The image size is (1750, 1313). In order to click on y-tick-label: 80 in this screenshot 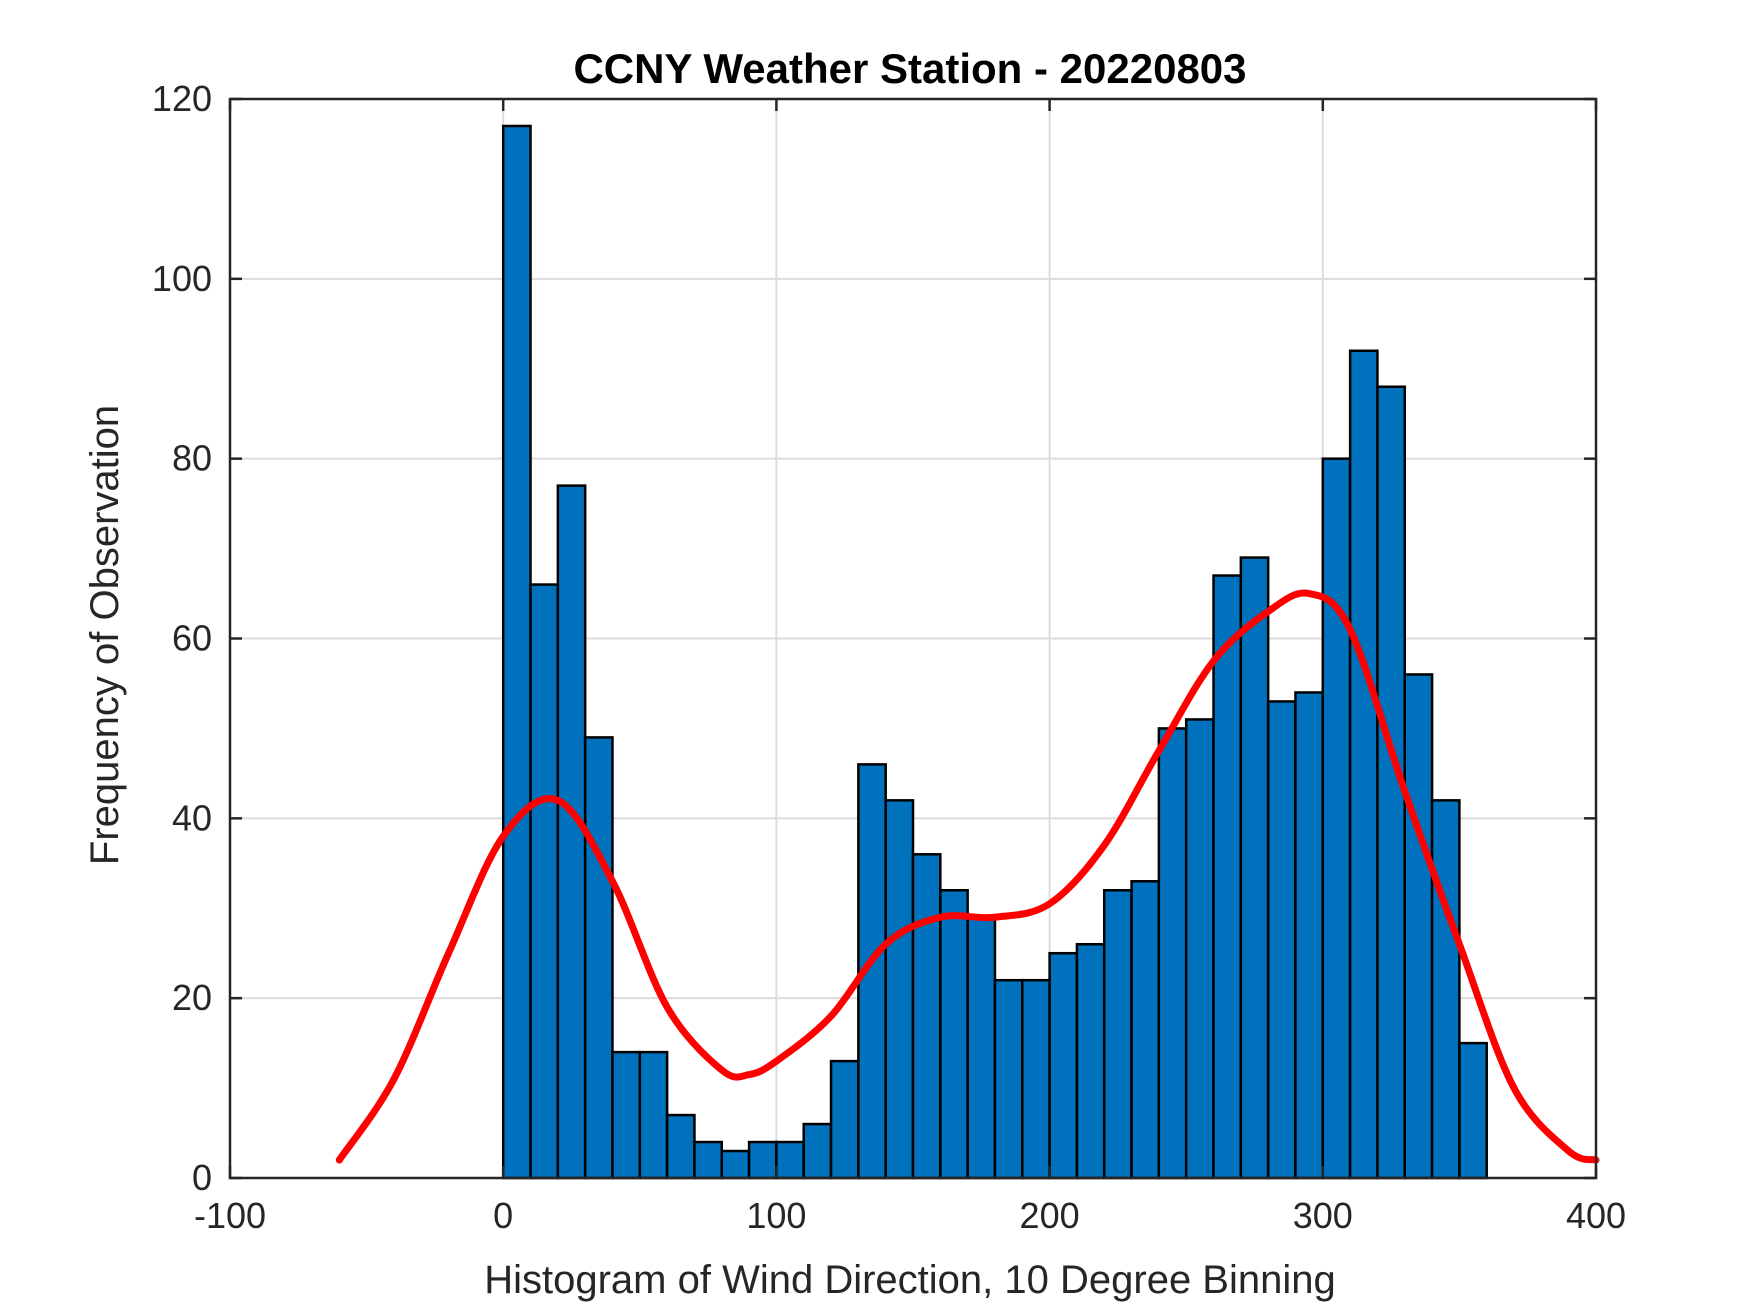, I will do `click(192, 458)`.